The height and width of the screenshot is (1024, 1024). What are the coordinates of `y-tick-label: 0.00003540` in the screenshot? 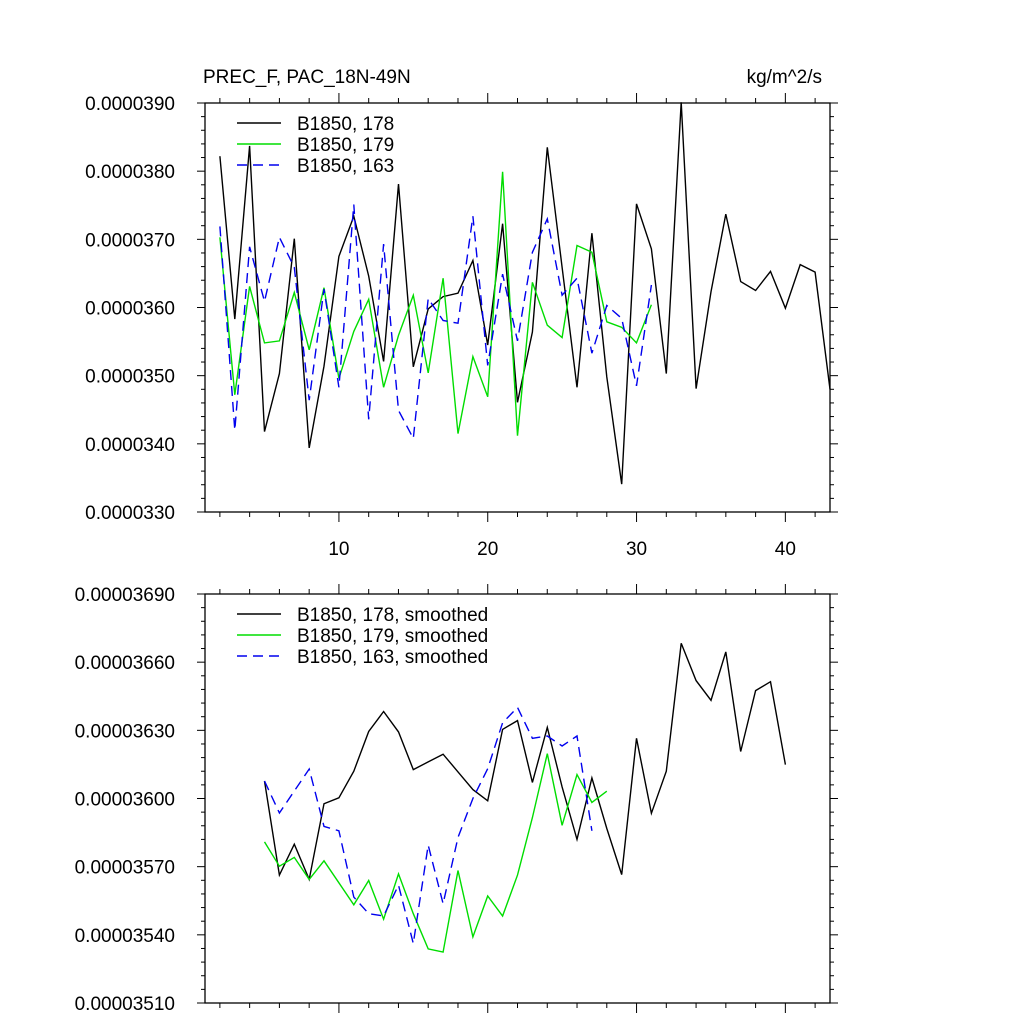 It's located at (125, 936).